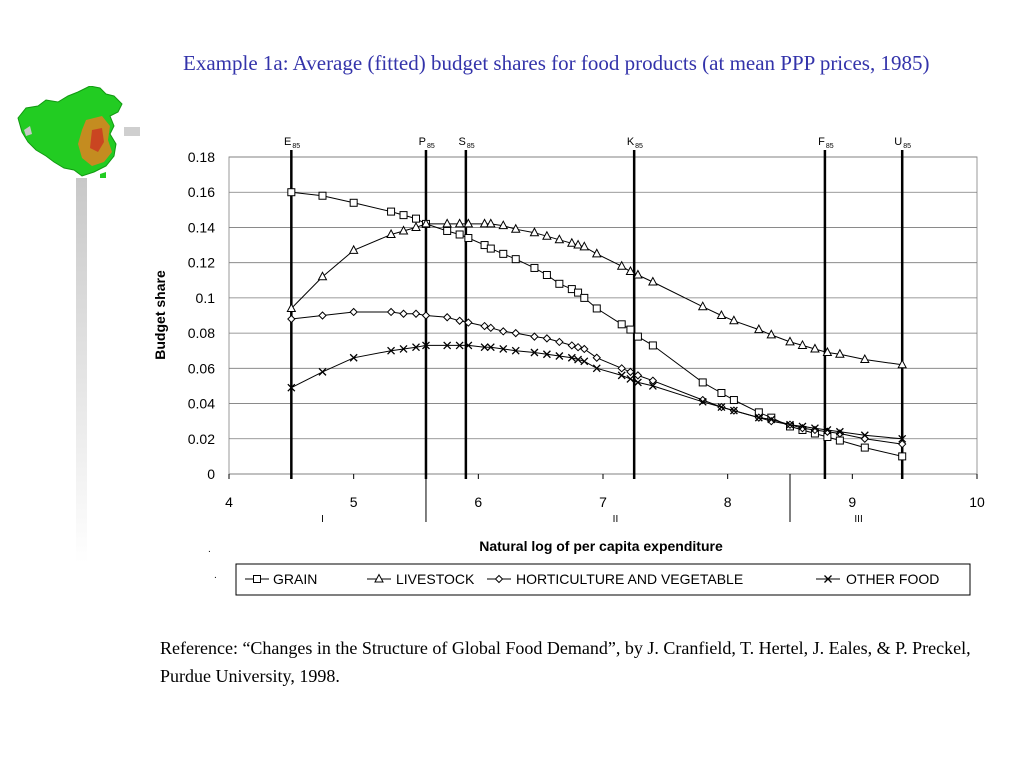 The height and width of the screenshot is (768, 1024). I want to click on x-tick-label: 10, so click(977, 502).